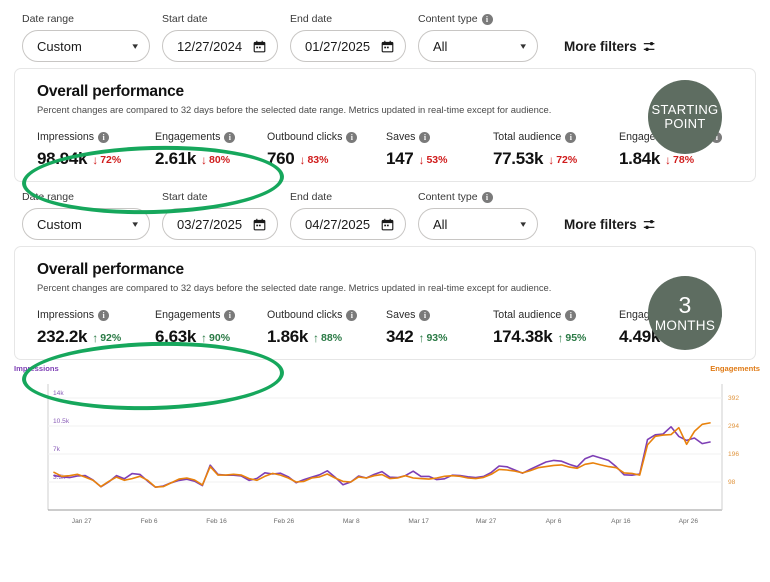  Describe the element at coordinates (486, 521) in the screenshot. I see `chart-x-tick: Mar 27` at that location.